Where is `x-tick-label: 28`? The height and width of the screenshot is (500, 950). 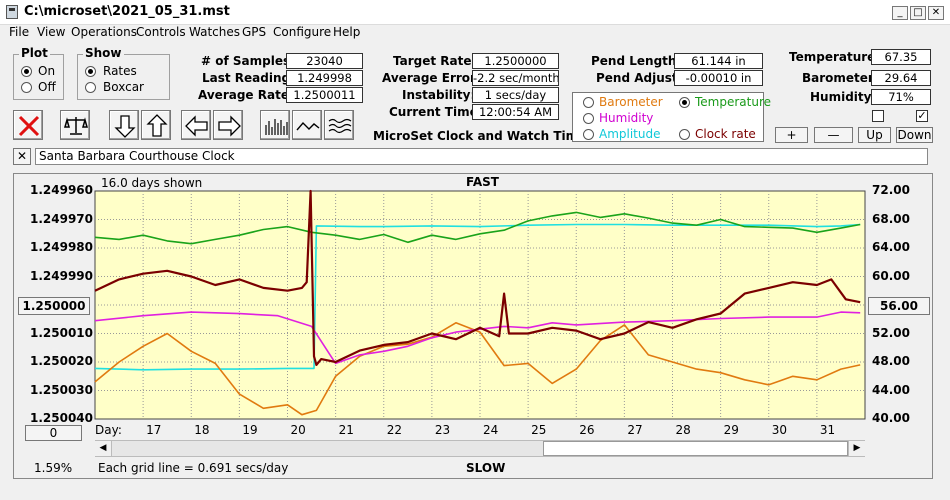 x-tick-label: 28 is located at coordinates (683, 430).